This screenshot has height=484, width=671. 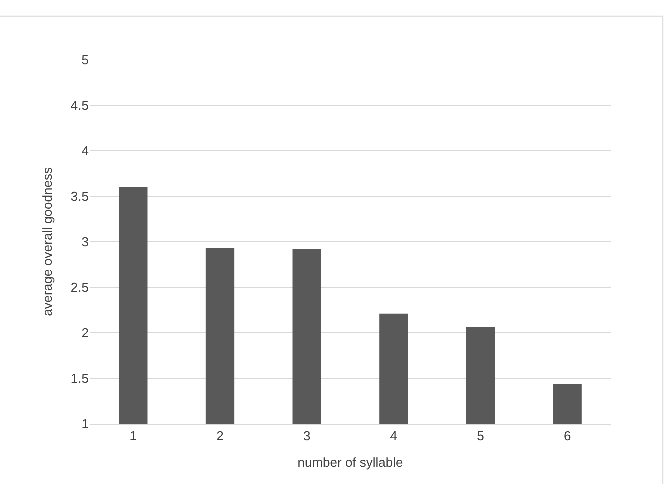 What do you see at coordinates (79, 106) in the screenshot?
I see `y-tick-label: 4.5` at bounding box center [79, 106].